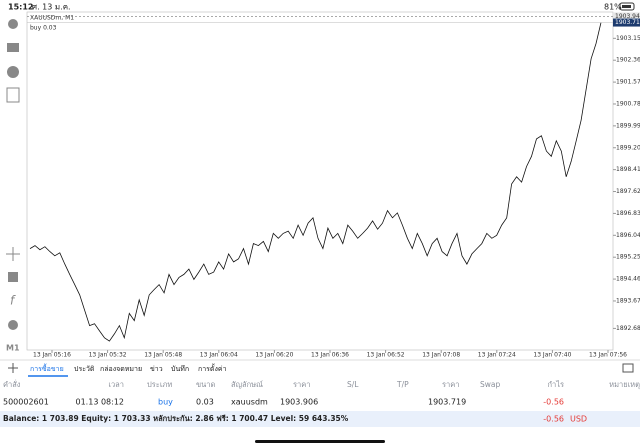  Describe the element at coordinates (180, 368) in the screenshot. I see `tab: บันทึก` at that location.